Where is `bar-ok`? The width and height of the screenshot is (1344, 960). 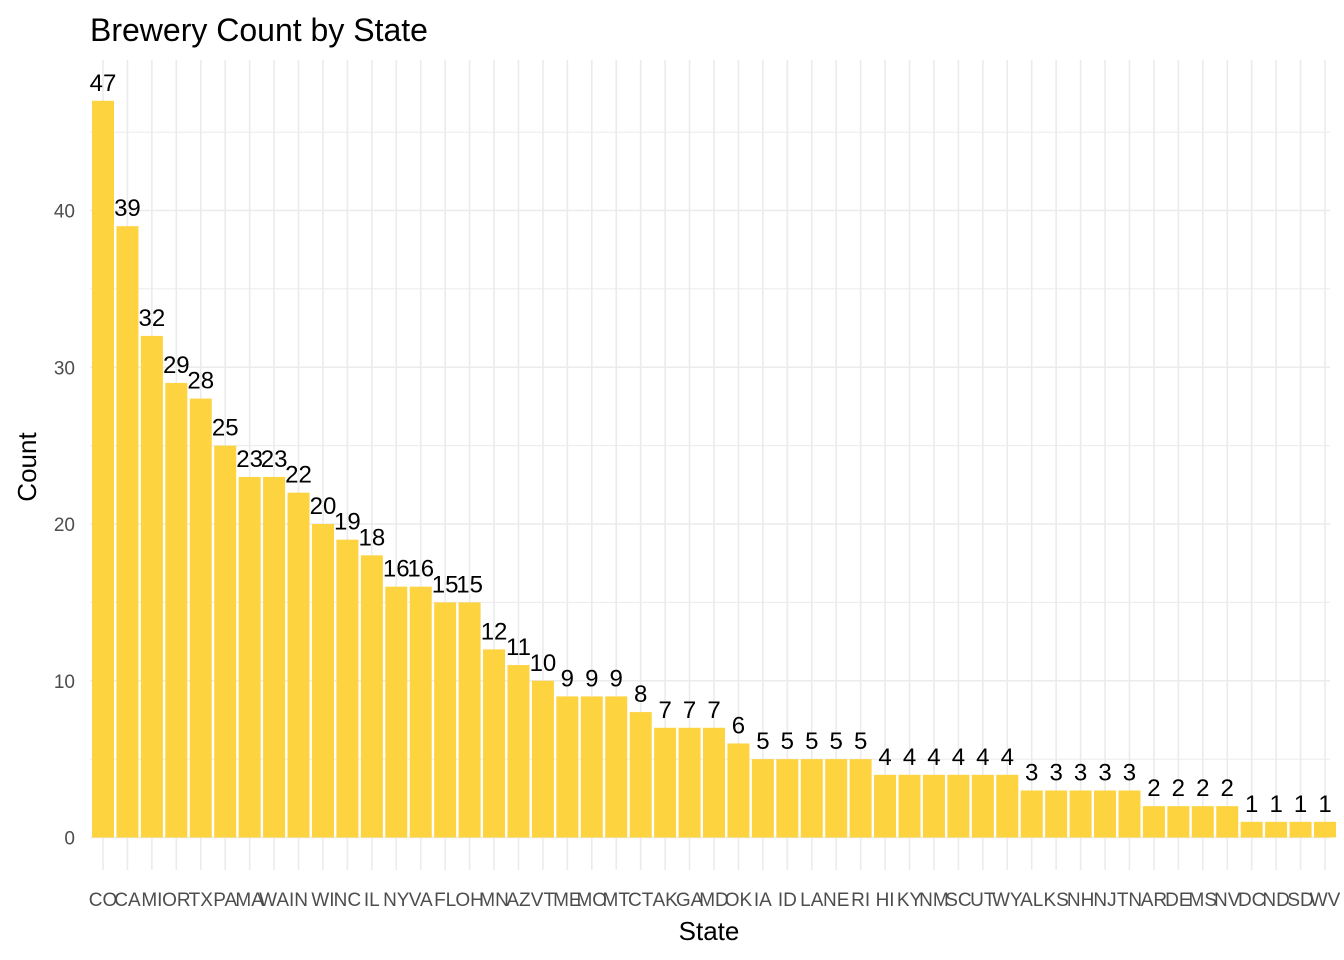
bar-ok is located at coordinates (738, 790).